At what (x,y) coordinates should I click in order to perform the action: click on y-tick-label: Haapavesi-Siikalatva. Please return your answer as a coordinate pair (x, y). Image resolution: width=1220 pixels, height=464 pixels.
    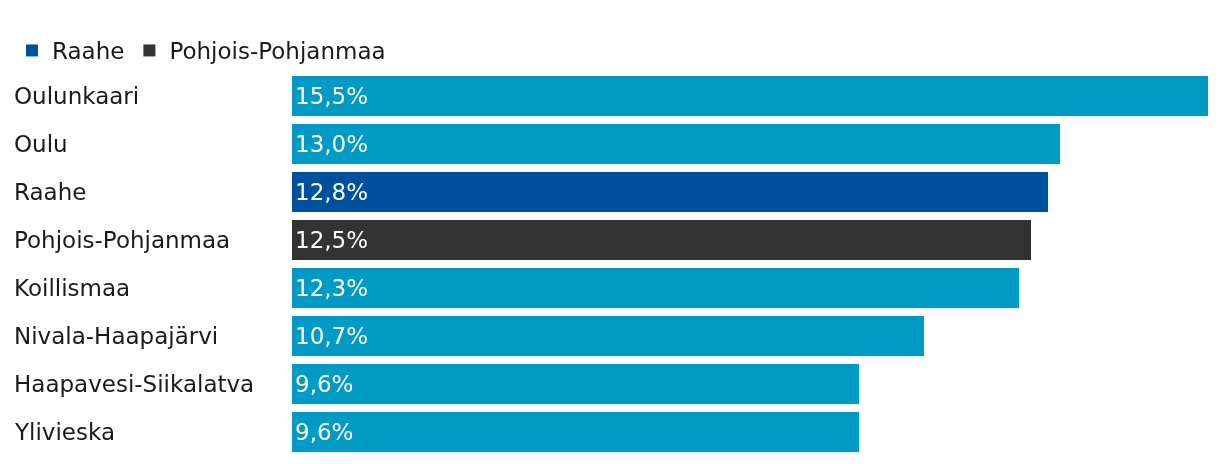
    Looking at the image, I should click on (134, 384).